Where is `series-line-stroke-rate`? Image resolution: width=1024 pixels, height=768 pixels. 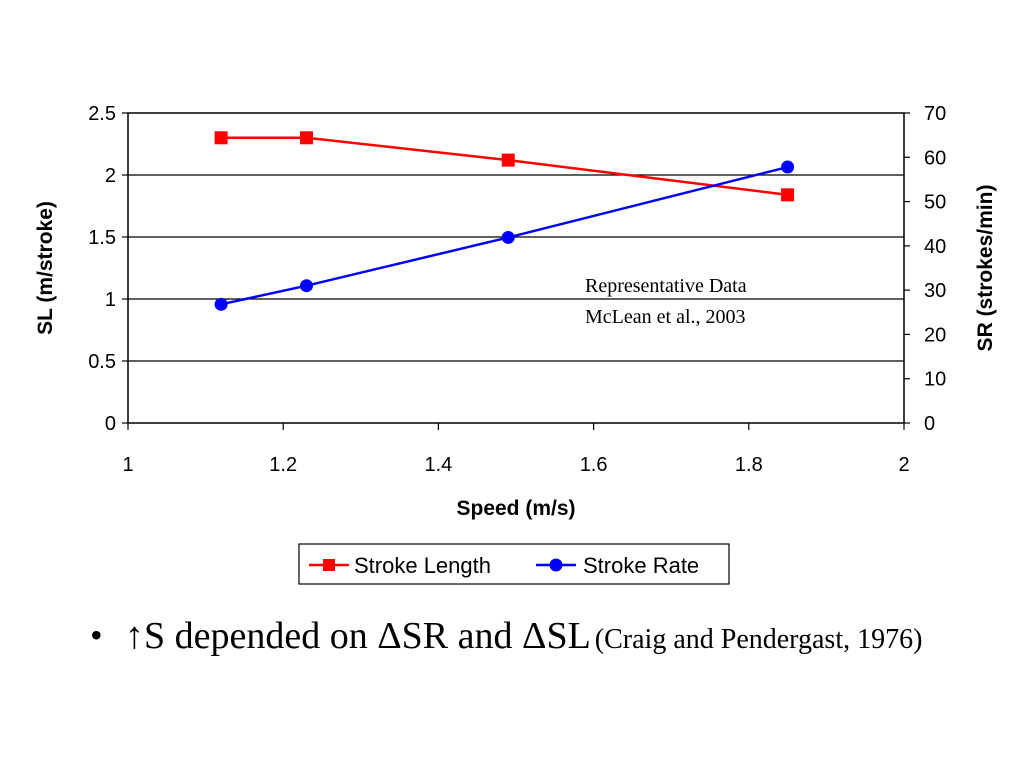 series-line-stroke-rate is located at coordinates (504, 235).